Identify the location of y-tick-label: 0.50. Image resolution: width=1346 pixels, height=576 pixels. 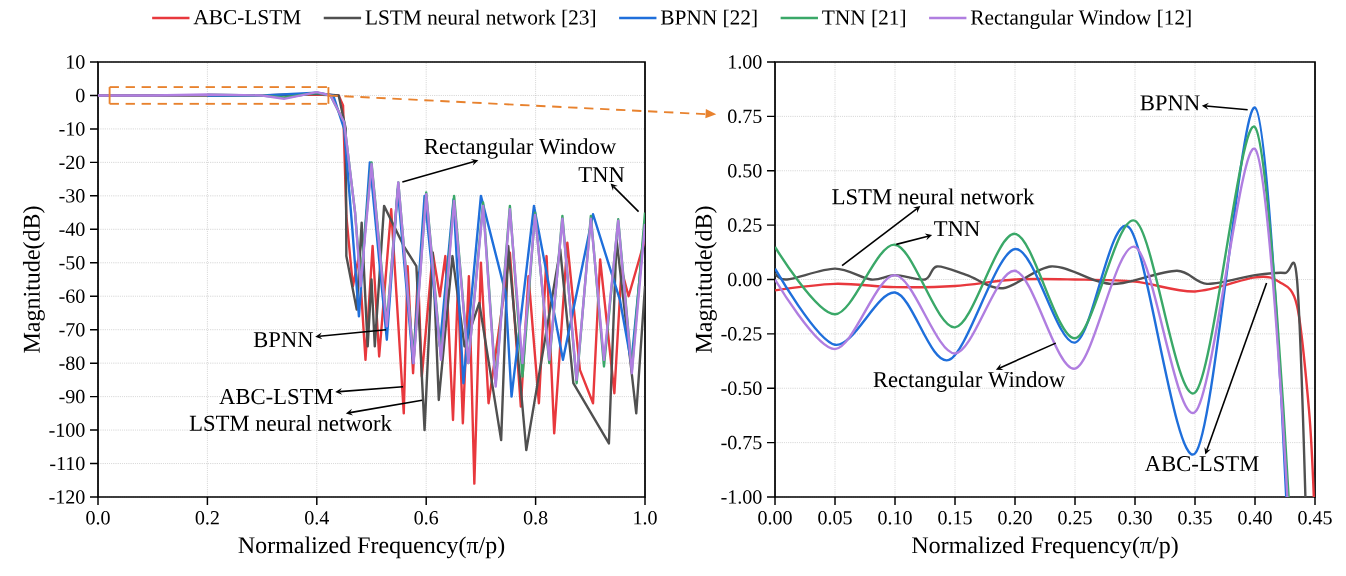
(745, 170).